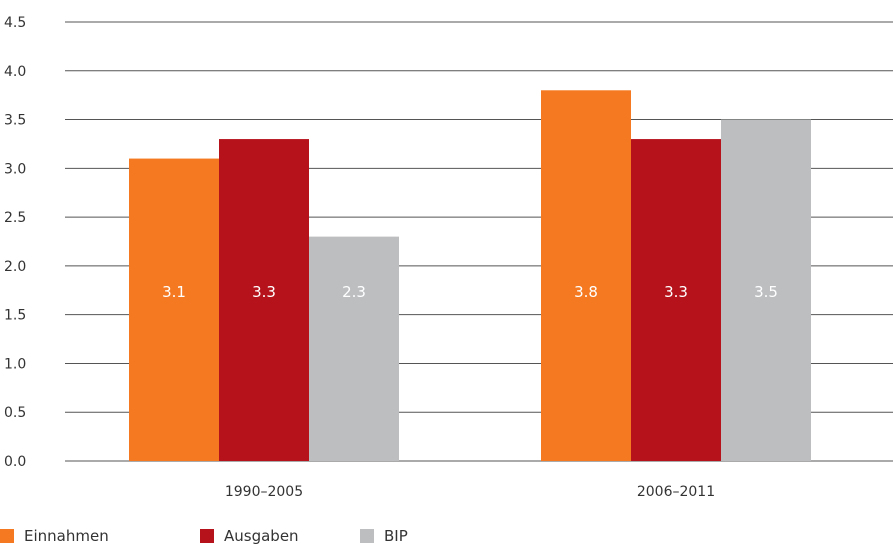  What do you see at coordinates (354, 292) in the screenshot?
I see `data-label: 2.3` at bounding box center [354, 292].